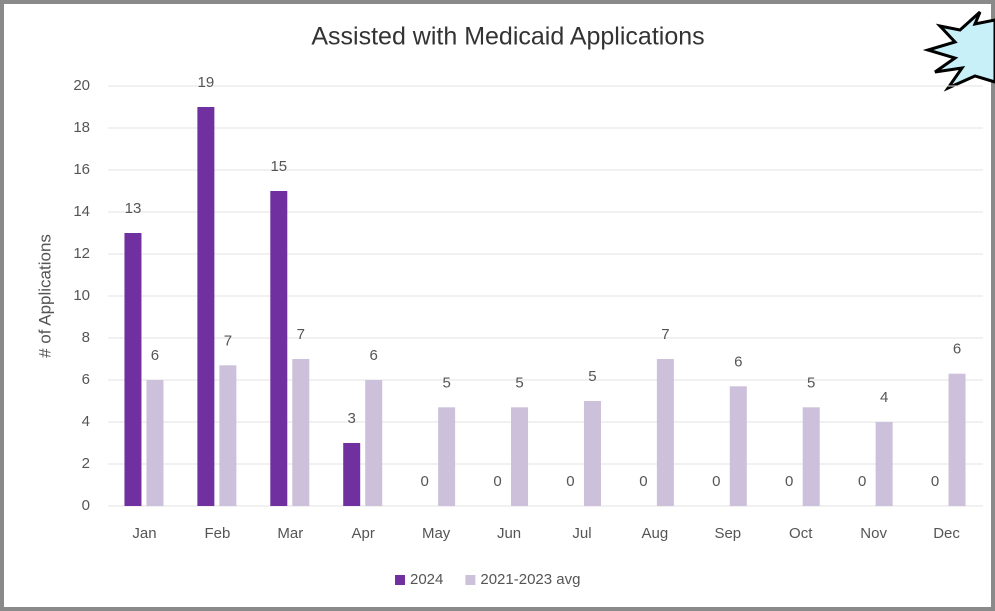 The width and height of the screenshot is (995, 611). I want to click on y-tick-label: 10, so click(81, 295).